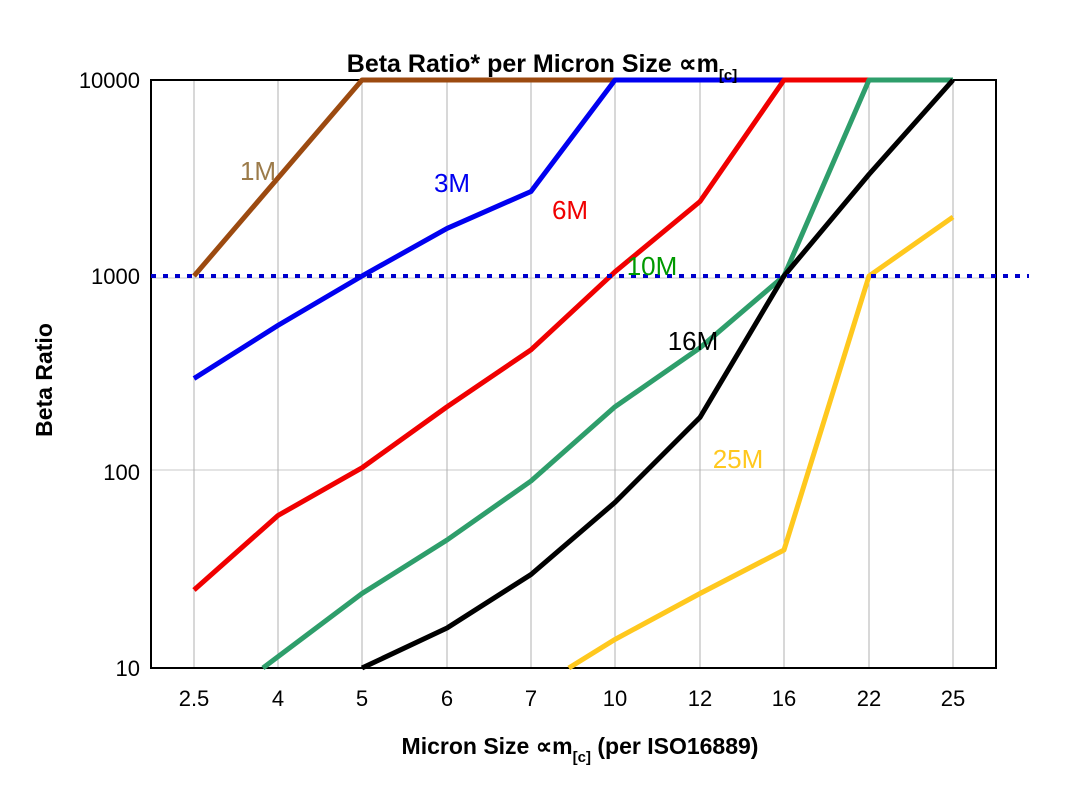 This screenshot has width=1084, height=798. I want to click on x-axis-title: Micron Size ∝m[c] (per ISO16889), so click(580, 749).